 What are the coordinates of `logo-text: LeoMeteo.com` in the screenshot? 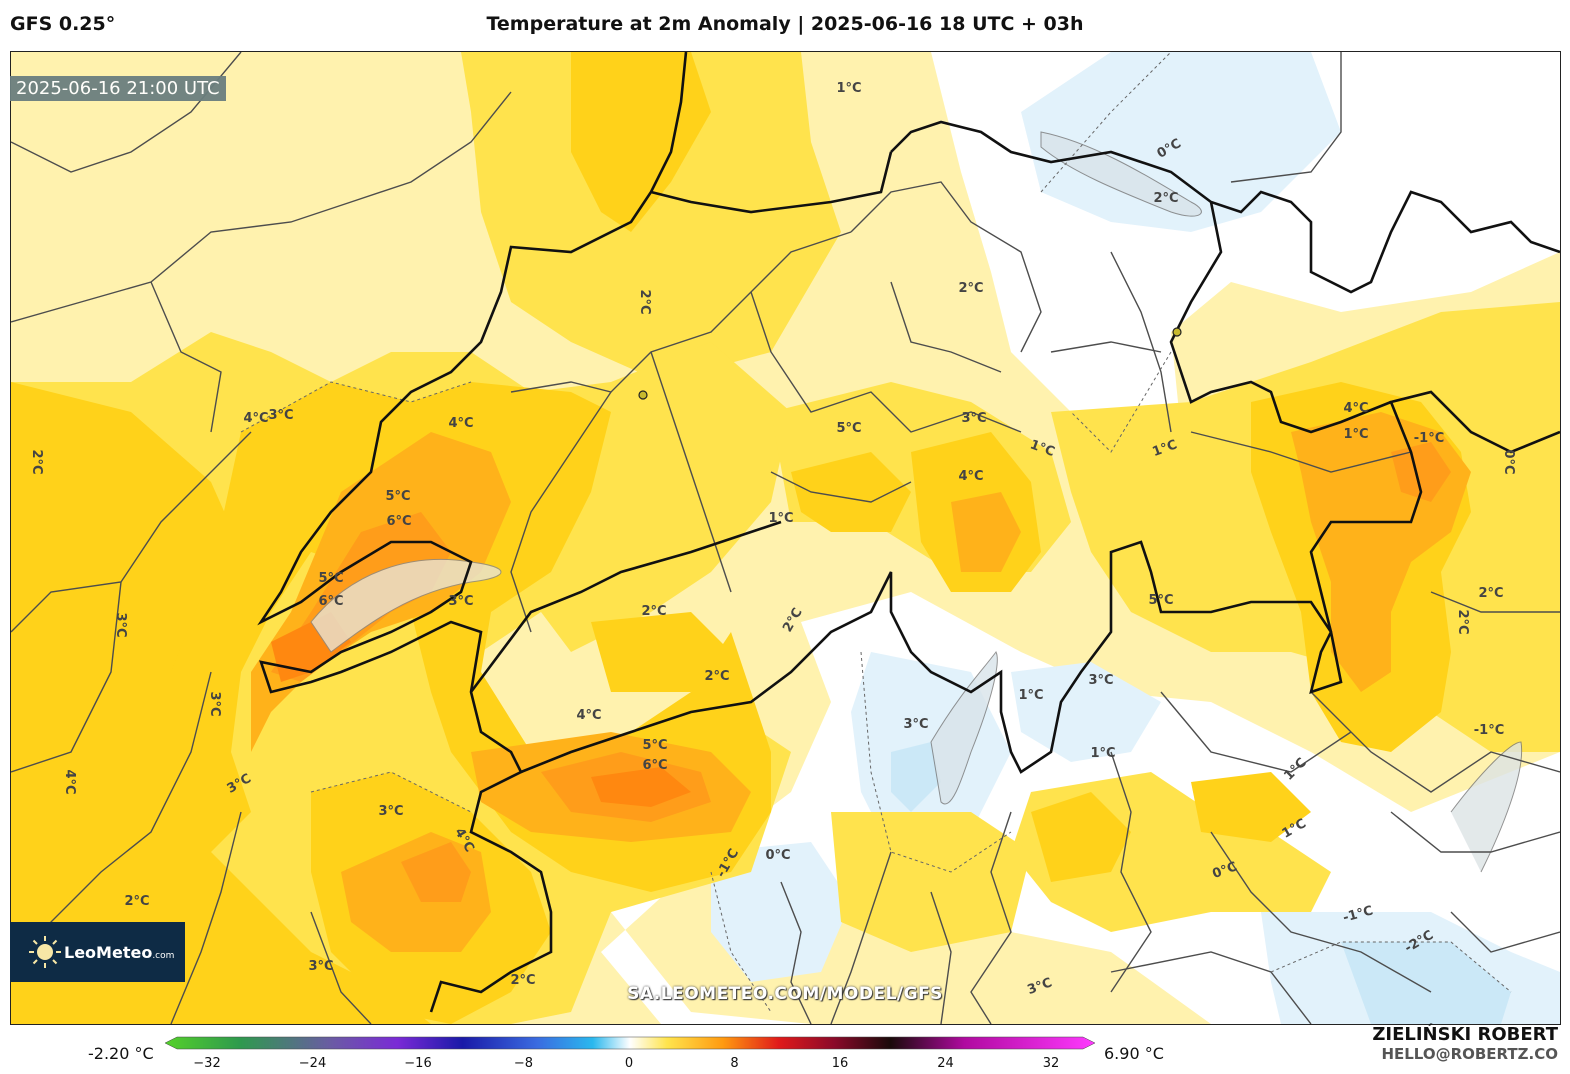 It's located at (119, 952).